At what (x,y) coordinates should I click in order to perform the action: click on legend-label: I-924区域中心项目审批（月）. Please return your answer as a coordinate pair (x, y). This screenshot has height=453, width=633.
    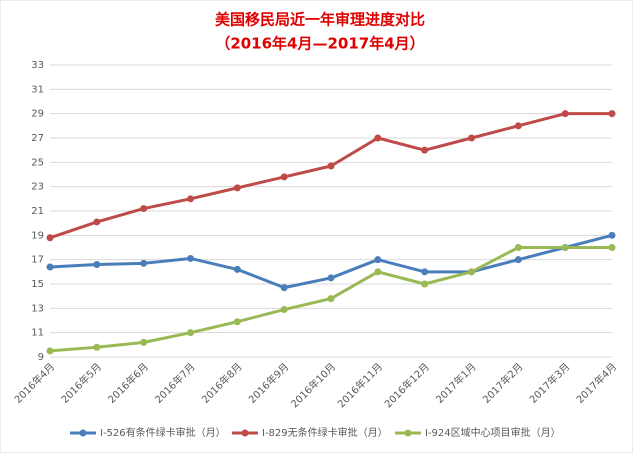
    Looking at the image, I should click on (493, 432).